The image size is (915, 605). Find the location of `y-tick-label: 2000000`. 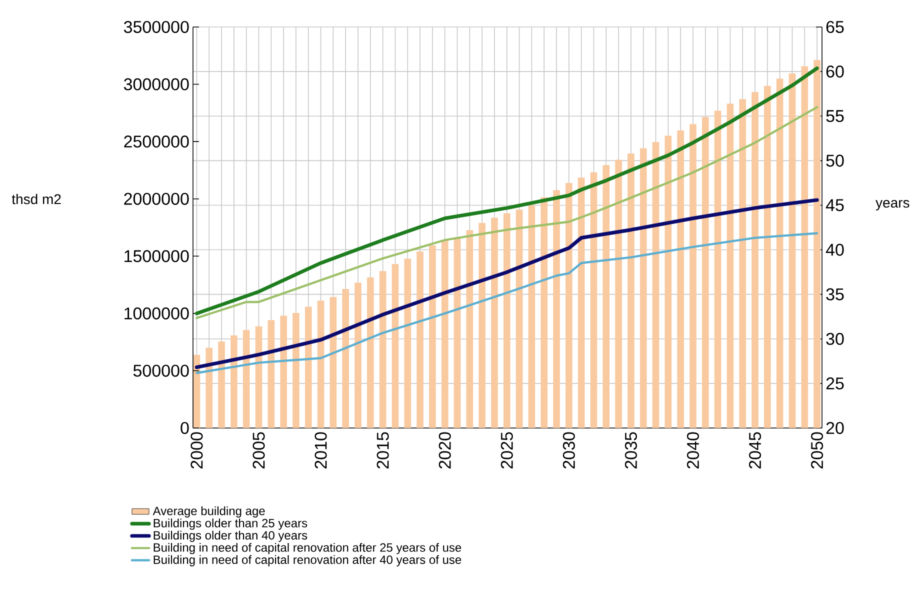

y-tick-label: 2000000 is located at coordinates (156, 198).